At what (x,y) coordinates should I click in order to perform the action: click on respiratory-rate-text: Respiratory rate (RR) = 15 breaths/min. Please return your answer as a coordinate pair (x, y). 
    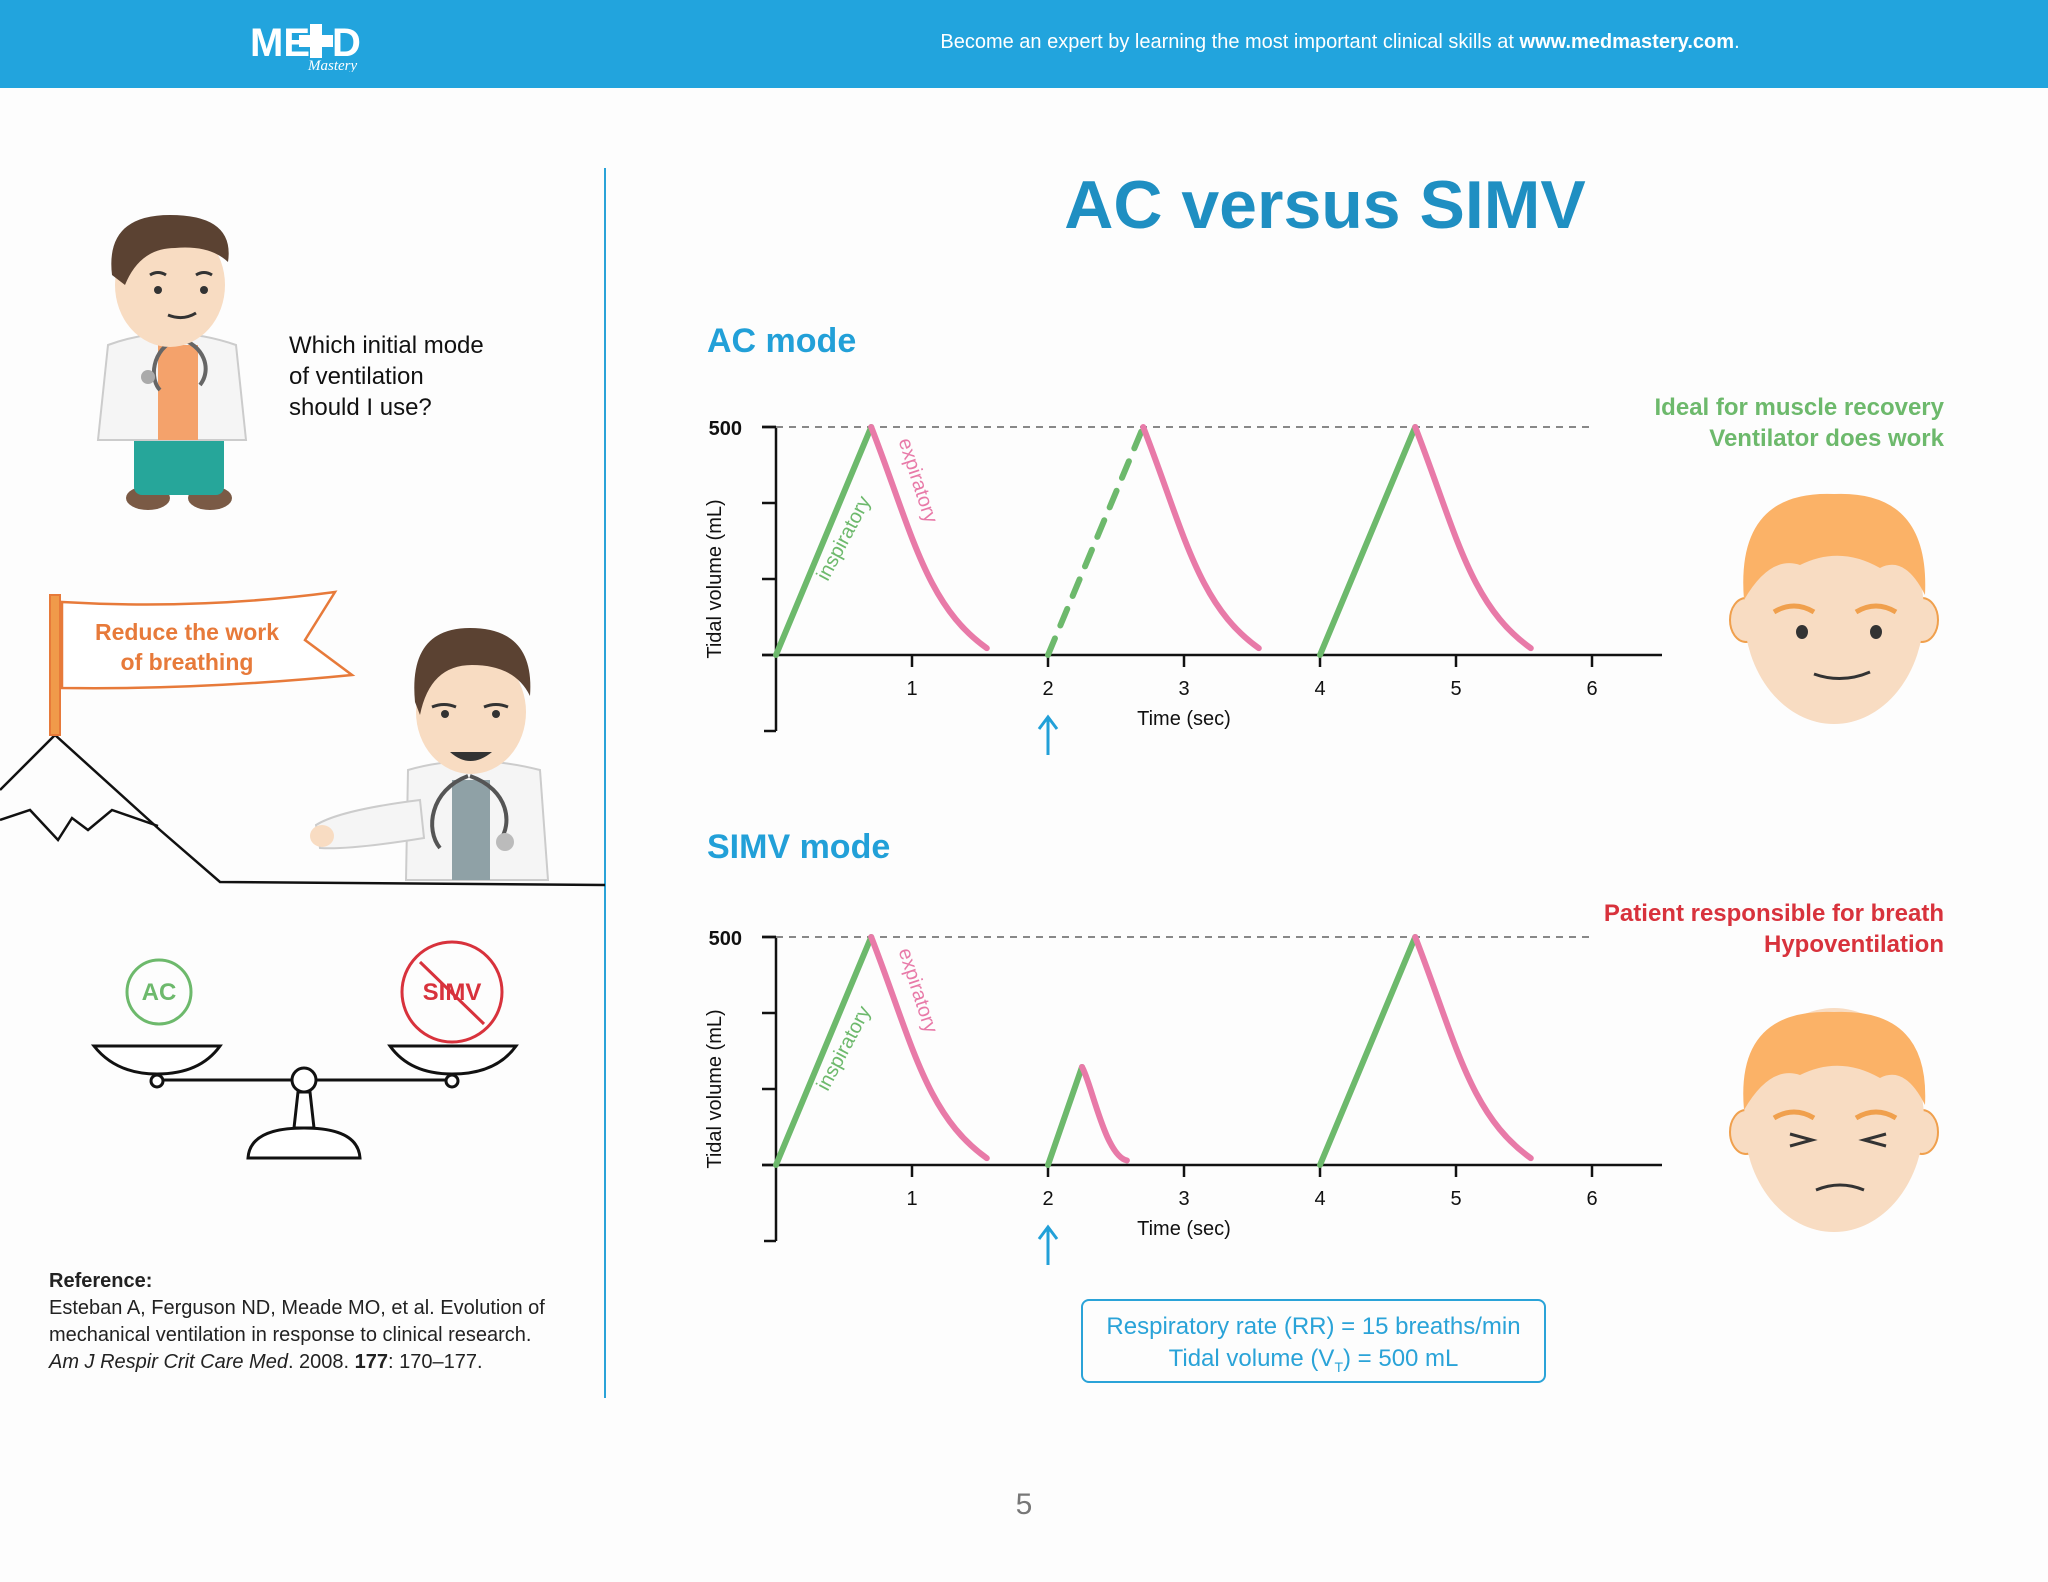
    Looking at the image, I should click on (1313, 1326).